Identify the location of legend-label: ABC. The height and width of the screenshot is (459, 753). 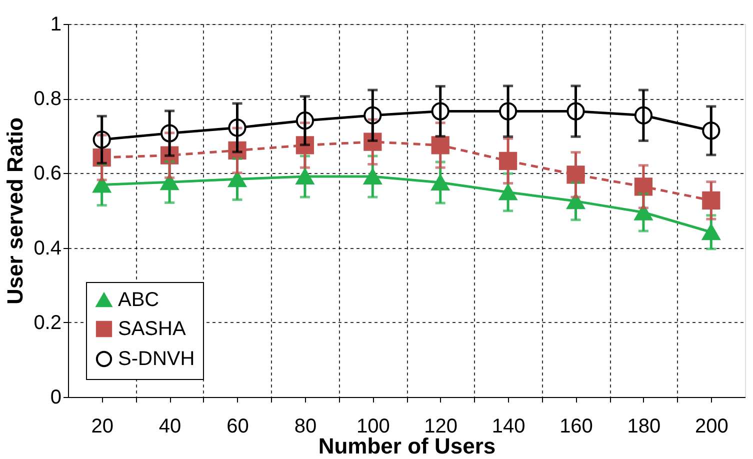
(139, 300).